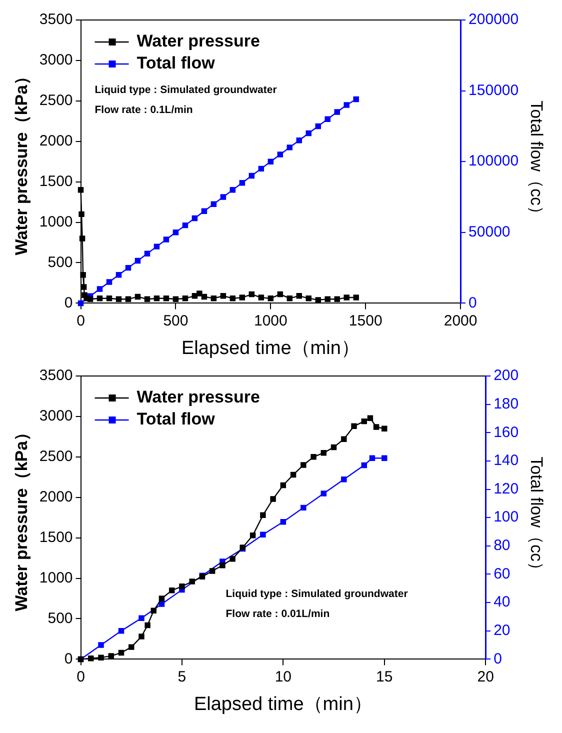  I want to click on y2-tick-label: 100000, so click(493, 161).